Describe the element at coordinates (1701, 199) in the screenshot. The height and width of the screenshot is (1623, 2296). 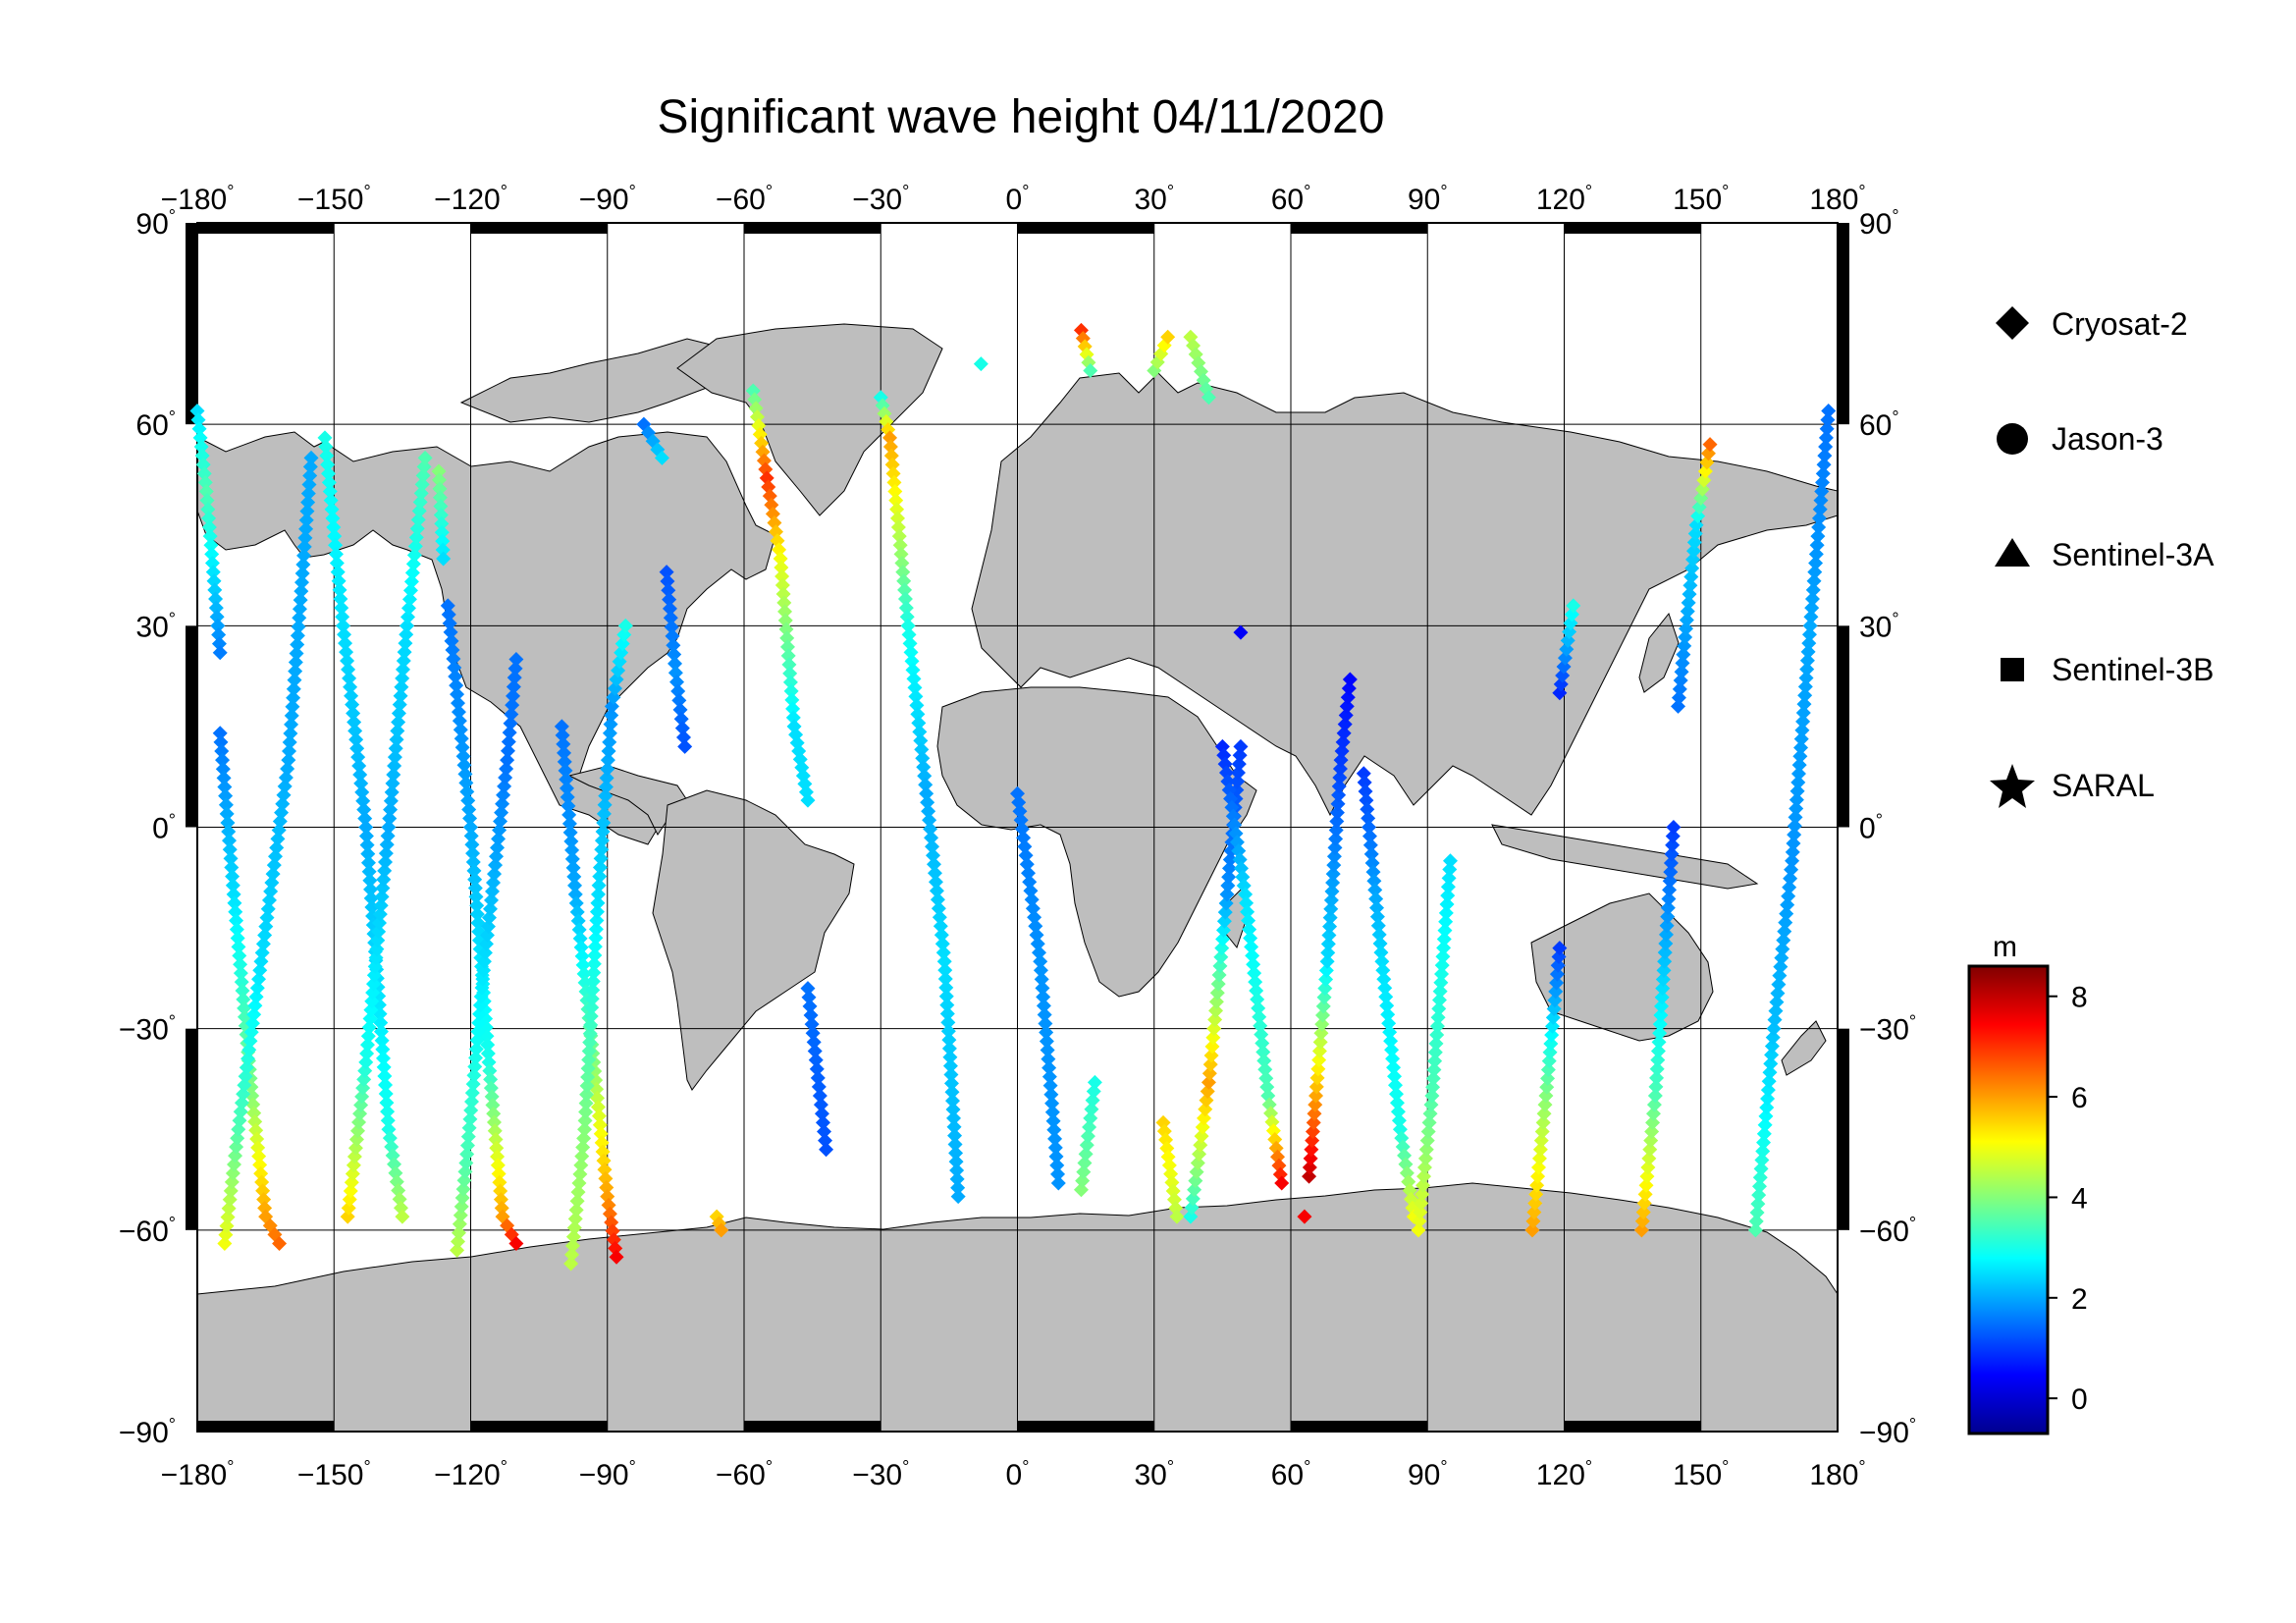
I see `lon-tick-label-top: 150°` at that location.